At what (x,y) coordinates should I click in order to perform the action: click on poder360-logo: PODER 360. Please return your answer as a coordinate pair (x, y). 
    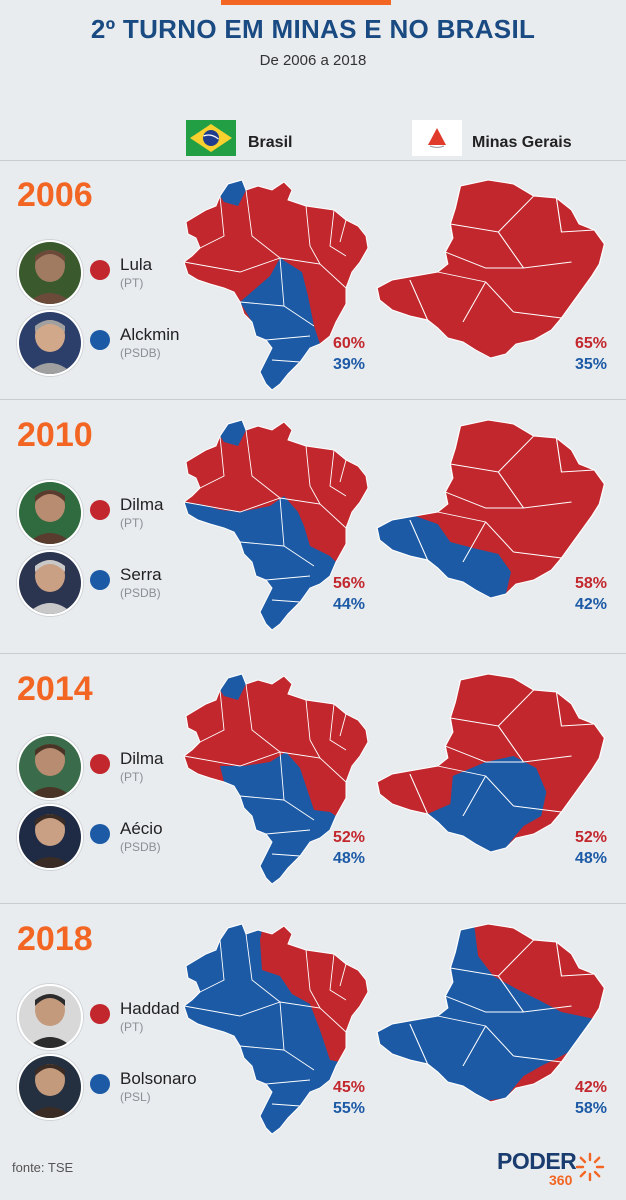
    Looking at the image, I should click on (552, 1170).